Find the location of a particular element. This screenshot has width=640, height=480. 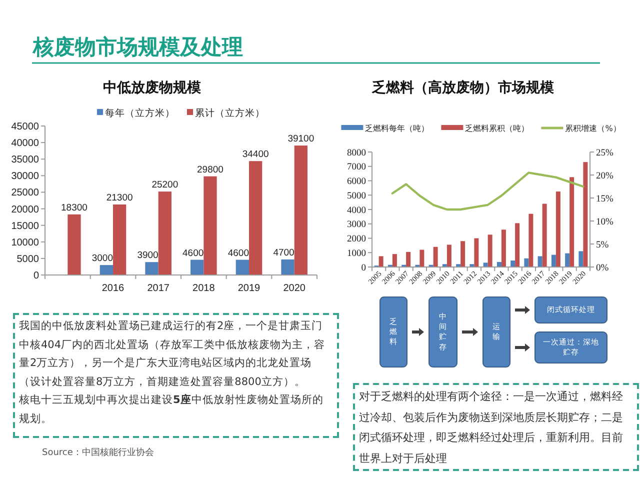

data-label: 18300 is located at coordinates (74, 208).